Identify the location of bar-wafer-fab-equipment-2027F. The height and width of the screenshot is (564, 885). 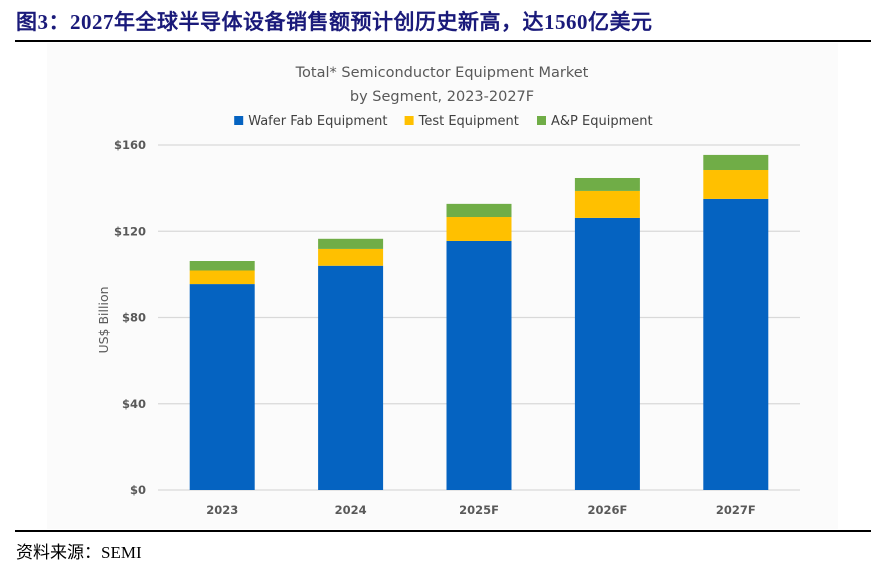
(736, 344).